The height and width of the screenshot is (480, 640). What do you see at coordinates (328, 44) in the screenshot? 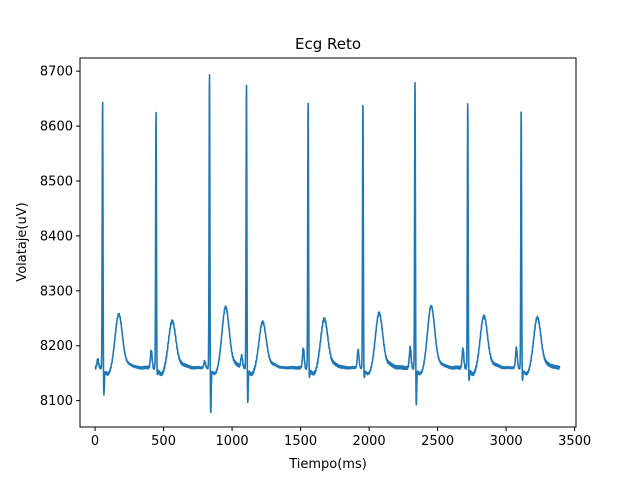
I see `chart-title: Ecg Reto` at bounding box center [328, 44].